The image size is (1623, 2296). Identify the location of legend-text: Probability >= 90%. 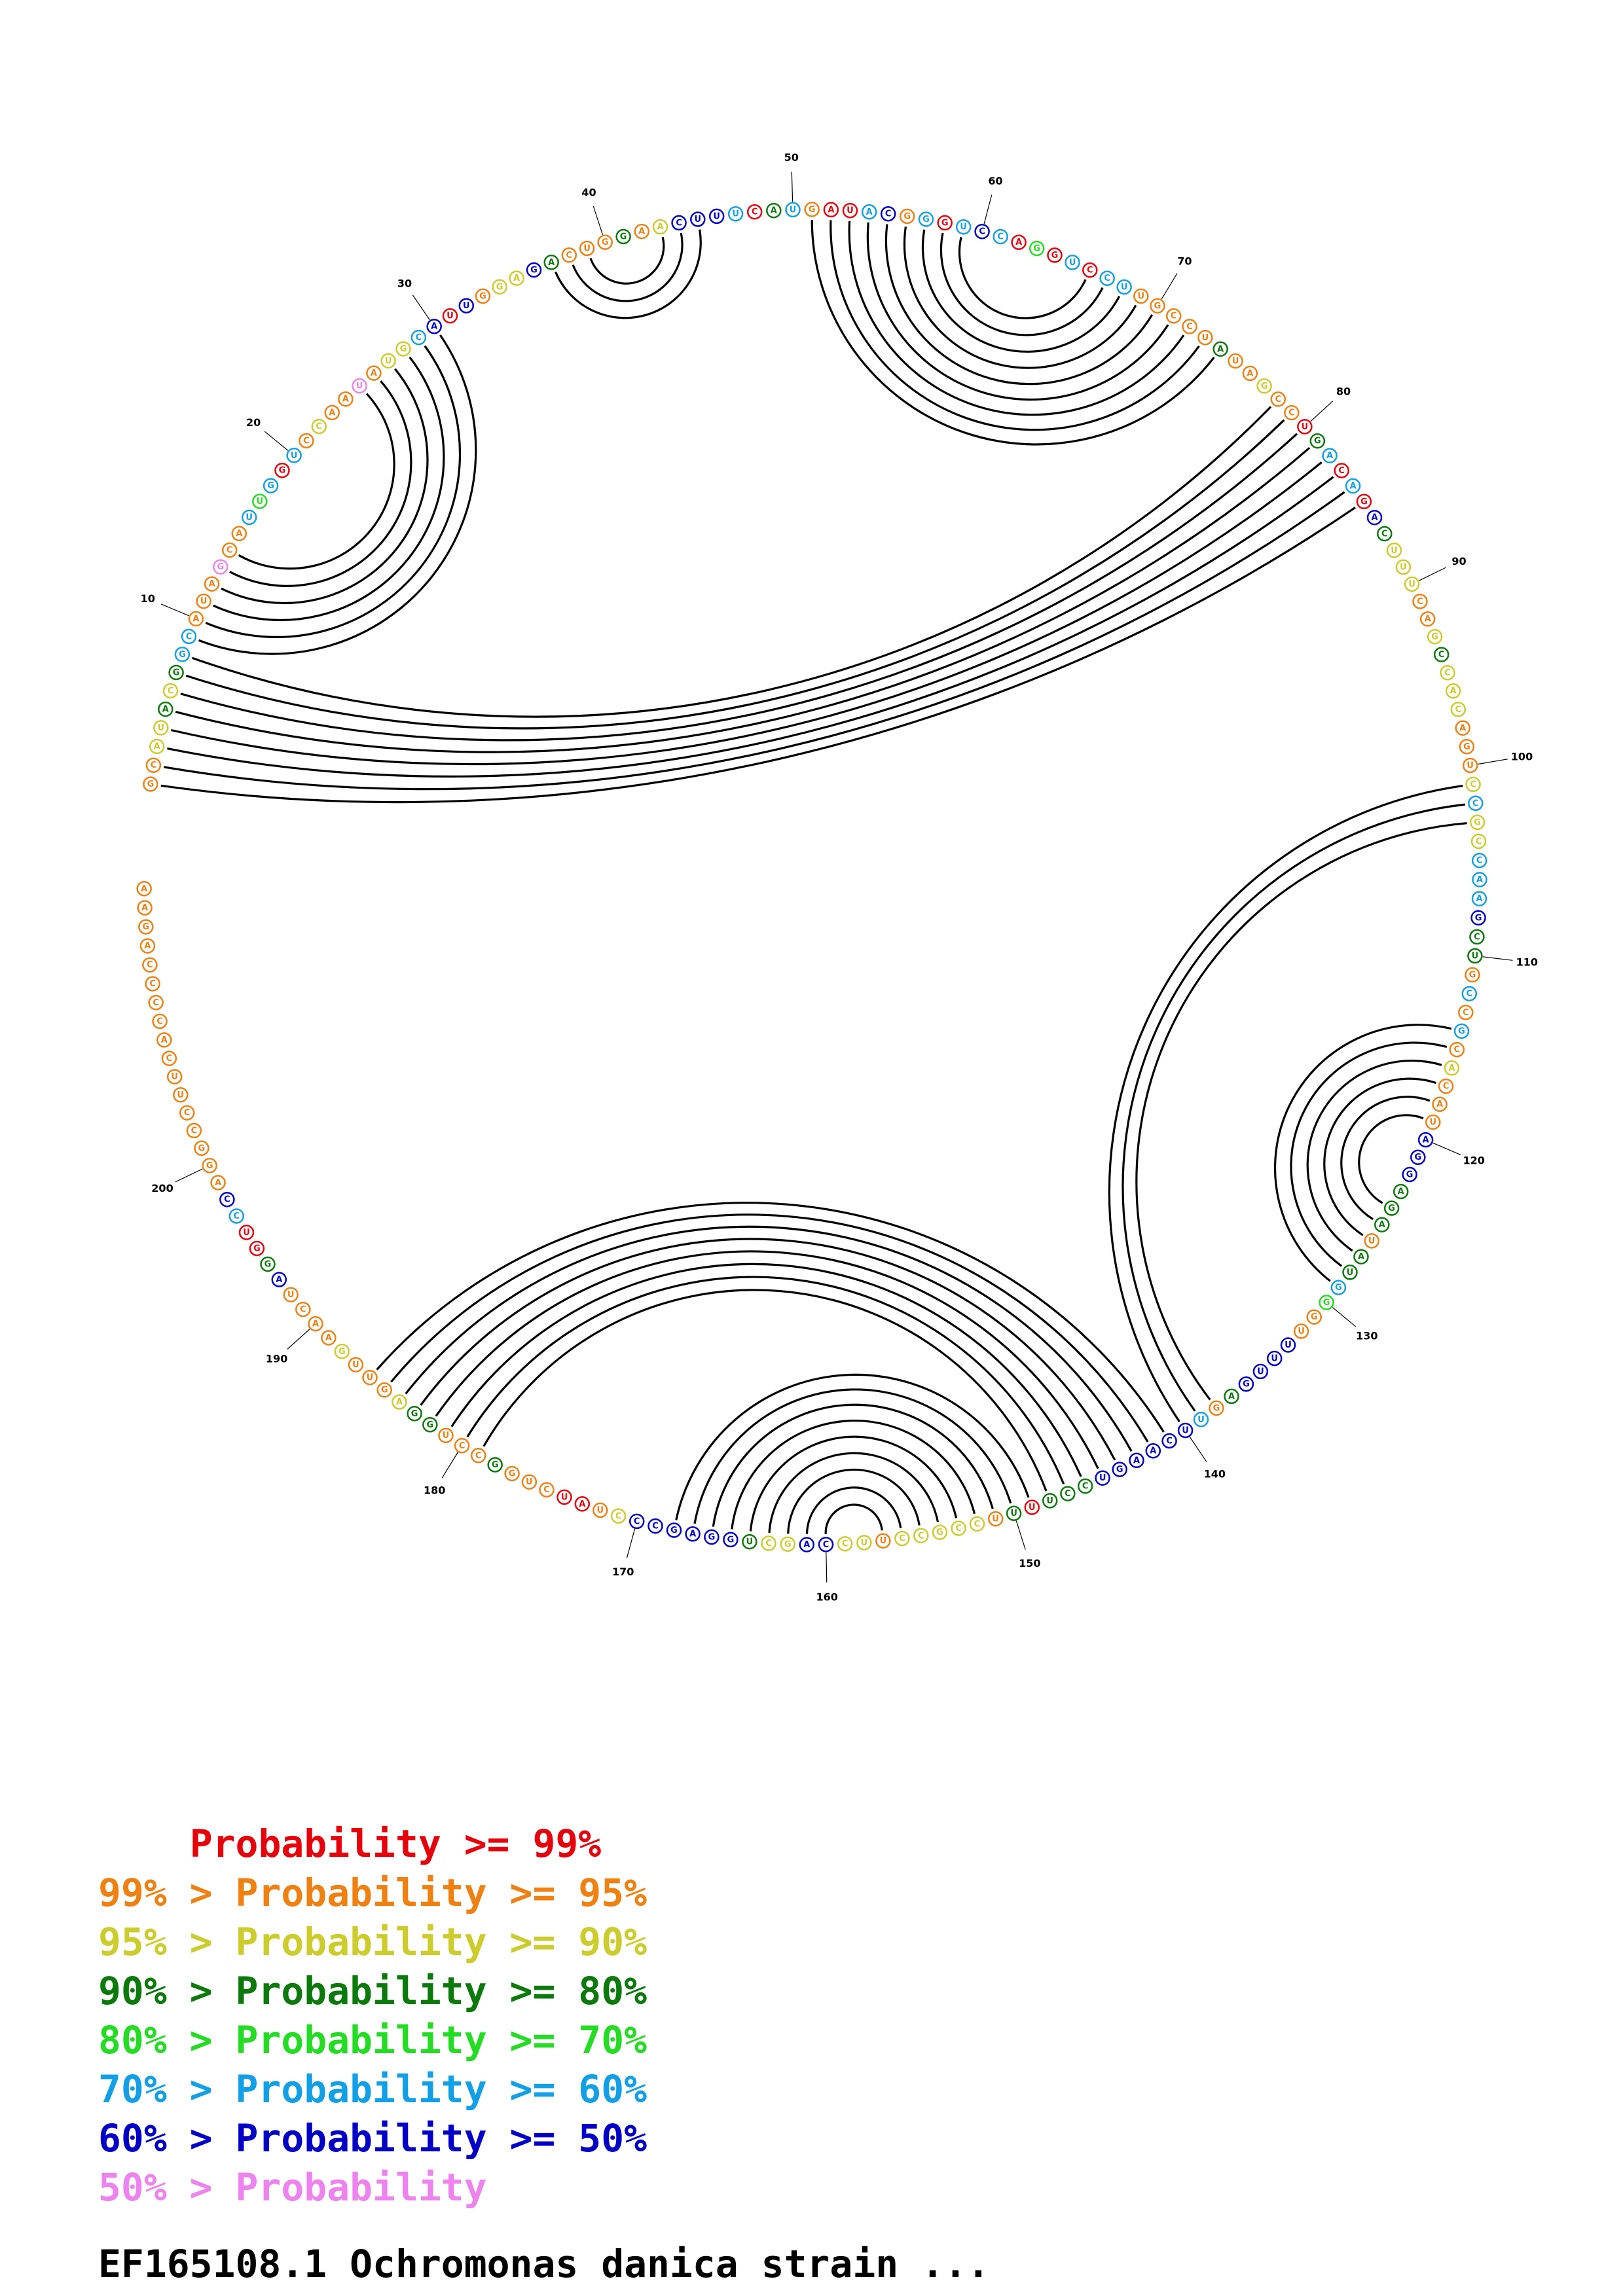
(441, 1942).